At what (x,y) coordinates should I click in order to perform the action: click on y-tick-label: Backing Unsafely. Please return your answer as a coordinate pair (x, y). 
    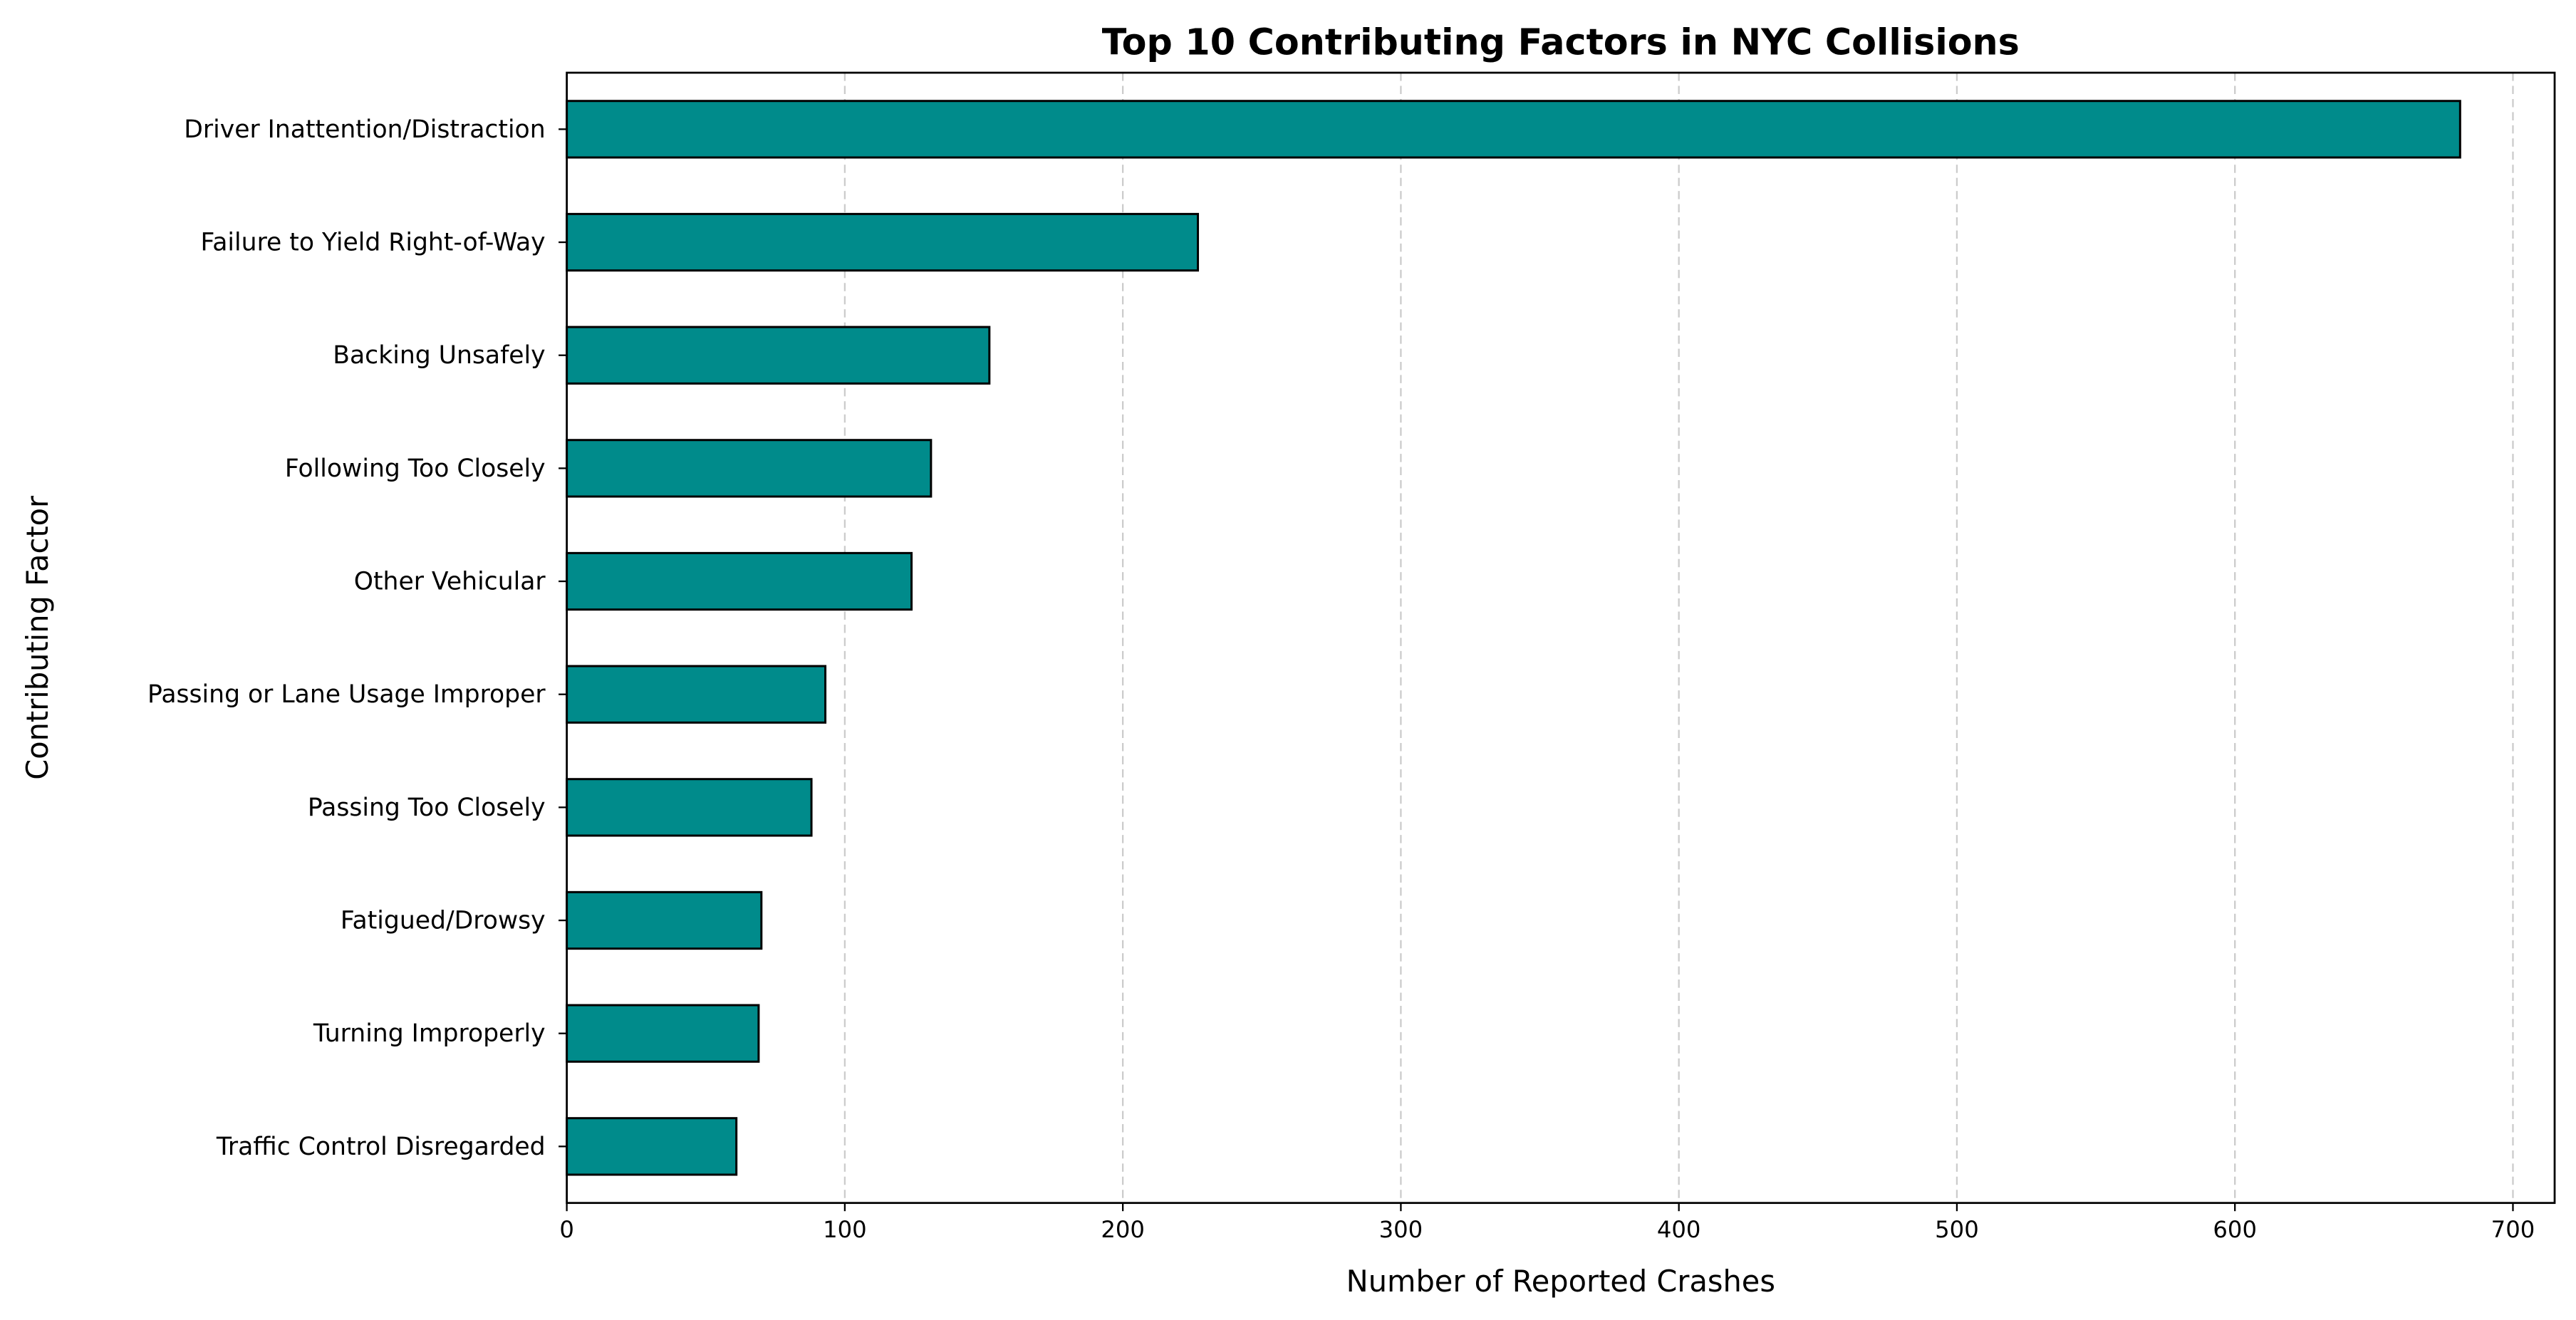
    Looking at the image, I should click on (439, 355).